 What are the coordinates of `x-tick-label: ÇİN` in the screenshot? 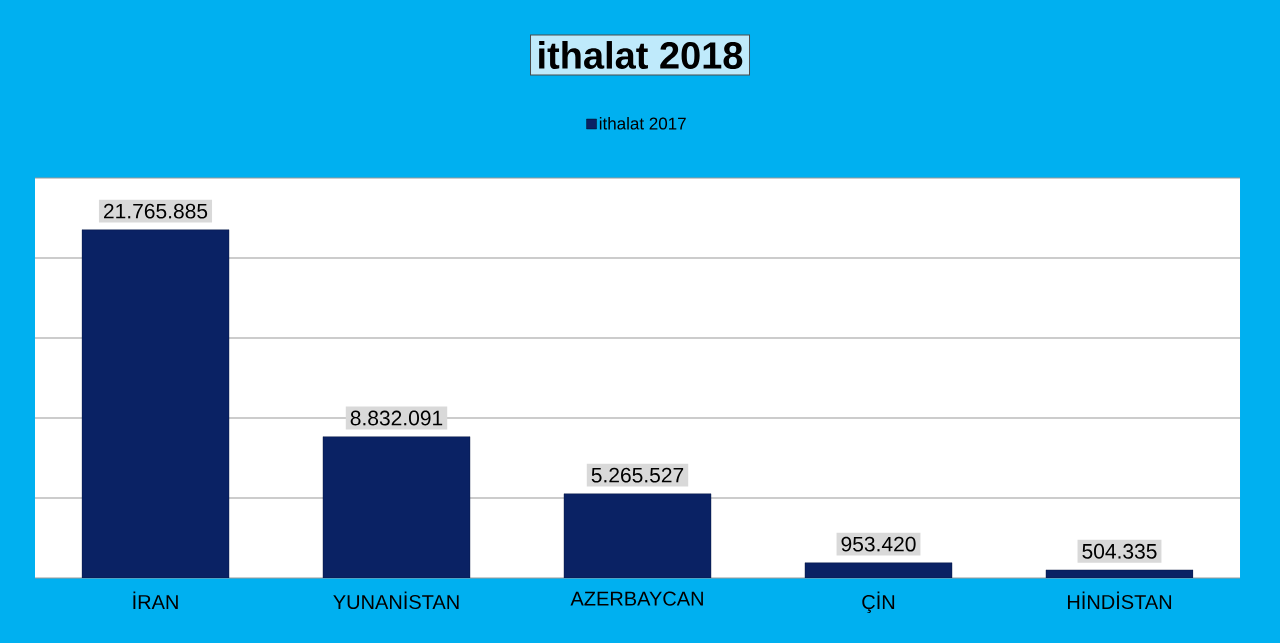 It's located at (878, 602).